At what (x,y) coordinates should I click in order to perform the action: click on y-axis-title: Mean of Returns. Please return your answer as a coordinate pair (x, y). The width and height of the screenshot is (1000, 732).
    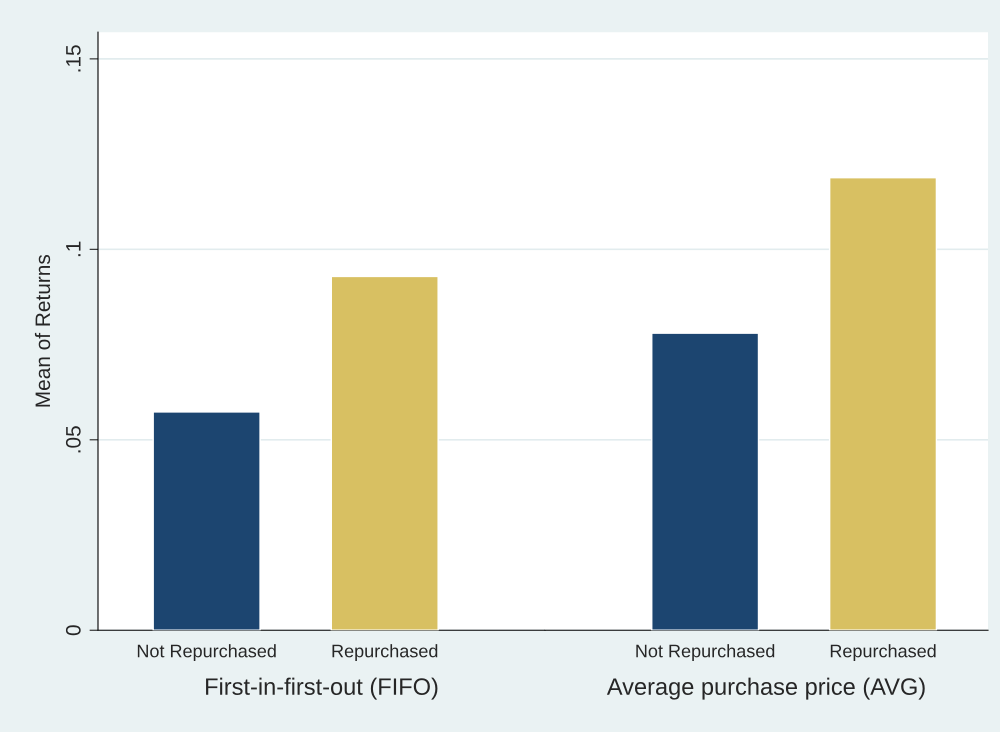
    Looking at the image, I should click on (42, 330).